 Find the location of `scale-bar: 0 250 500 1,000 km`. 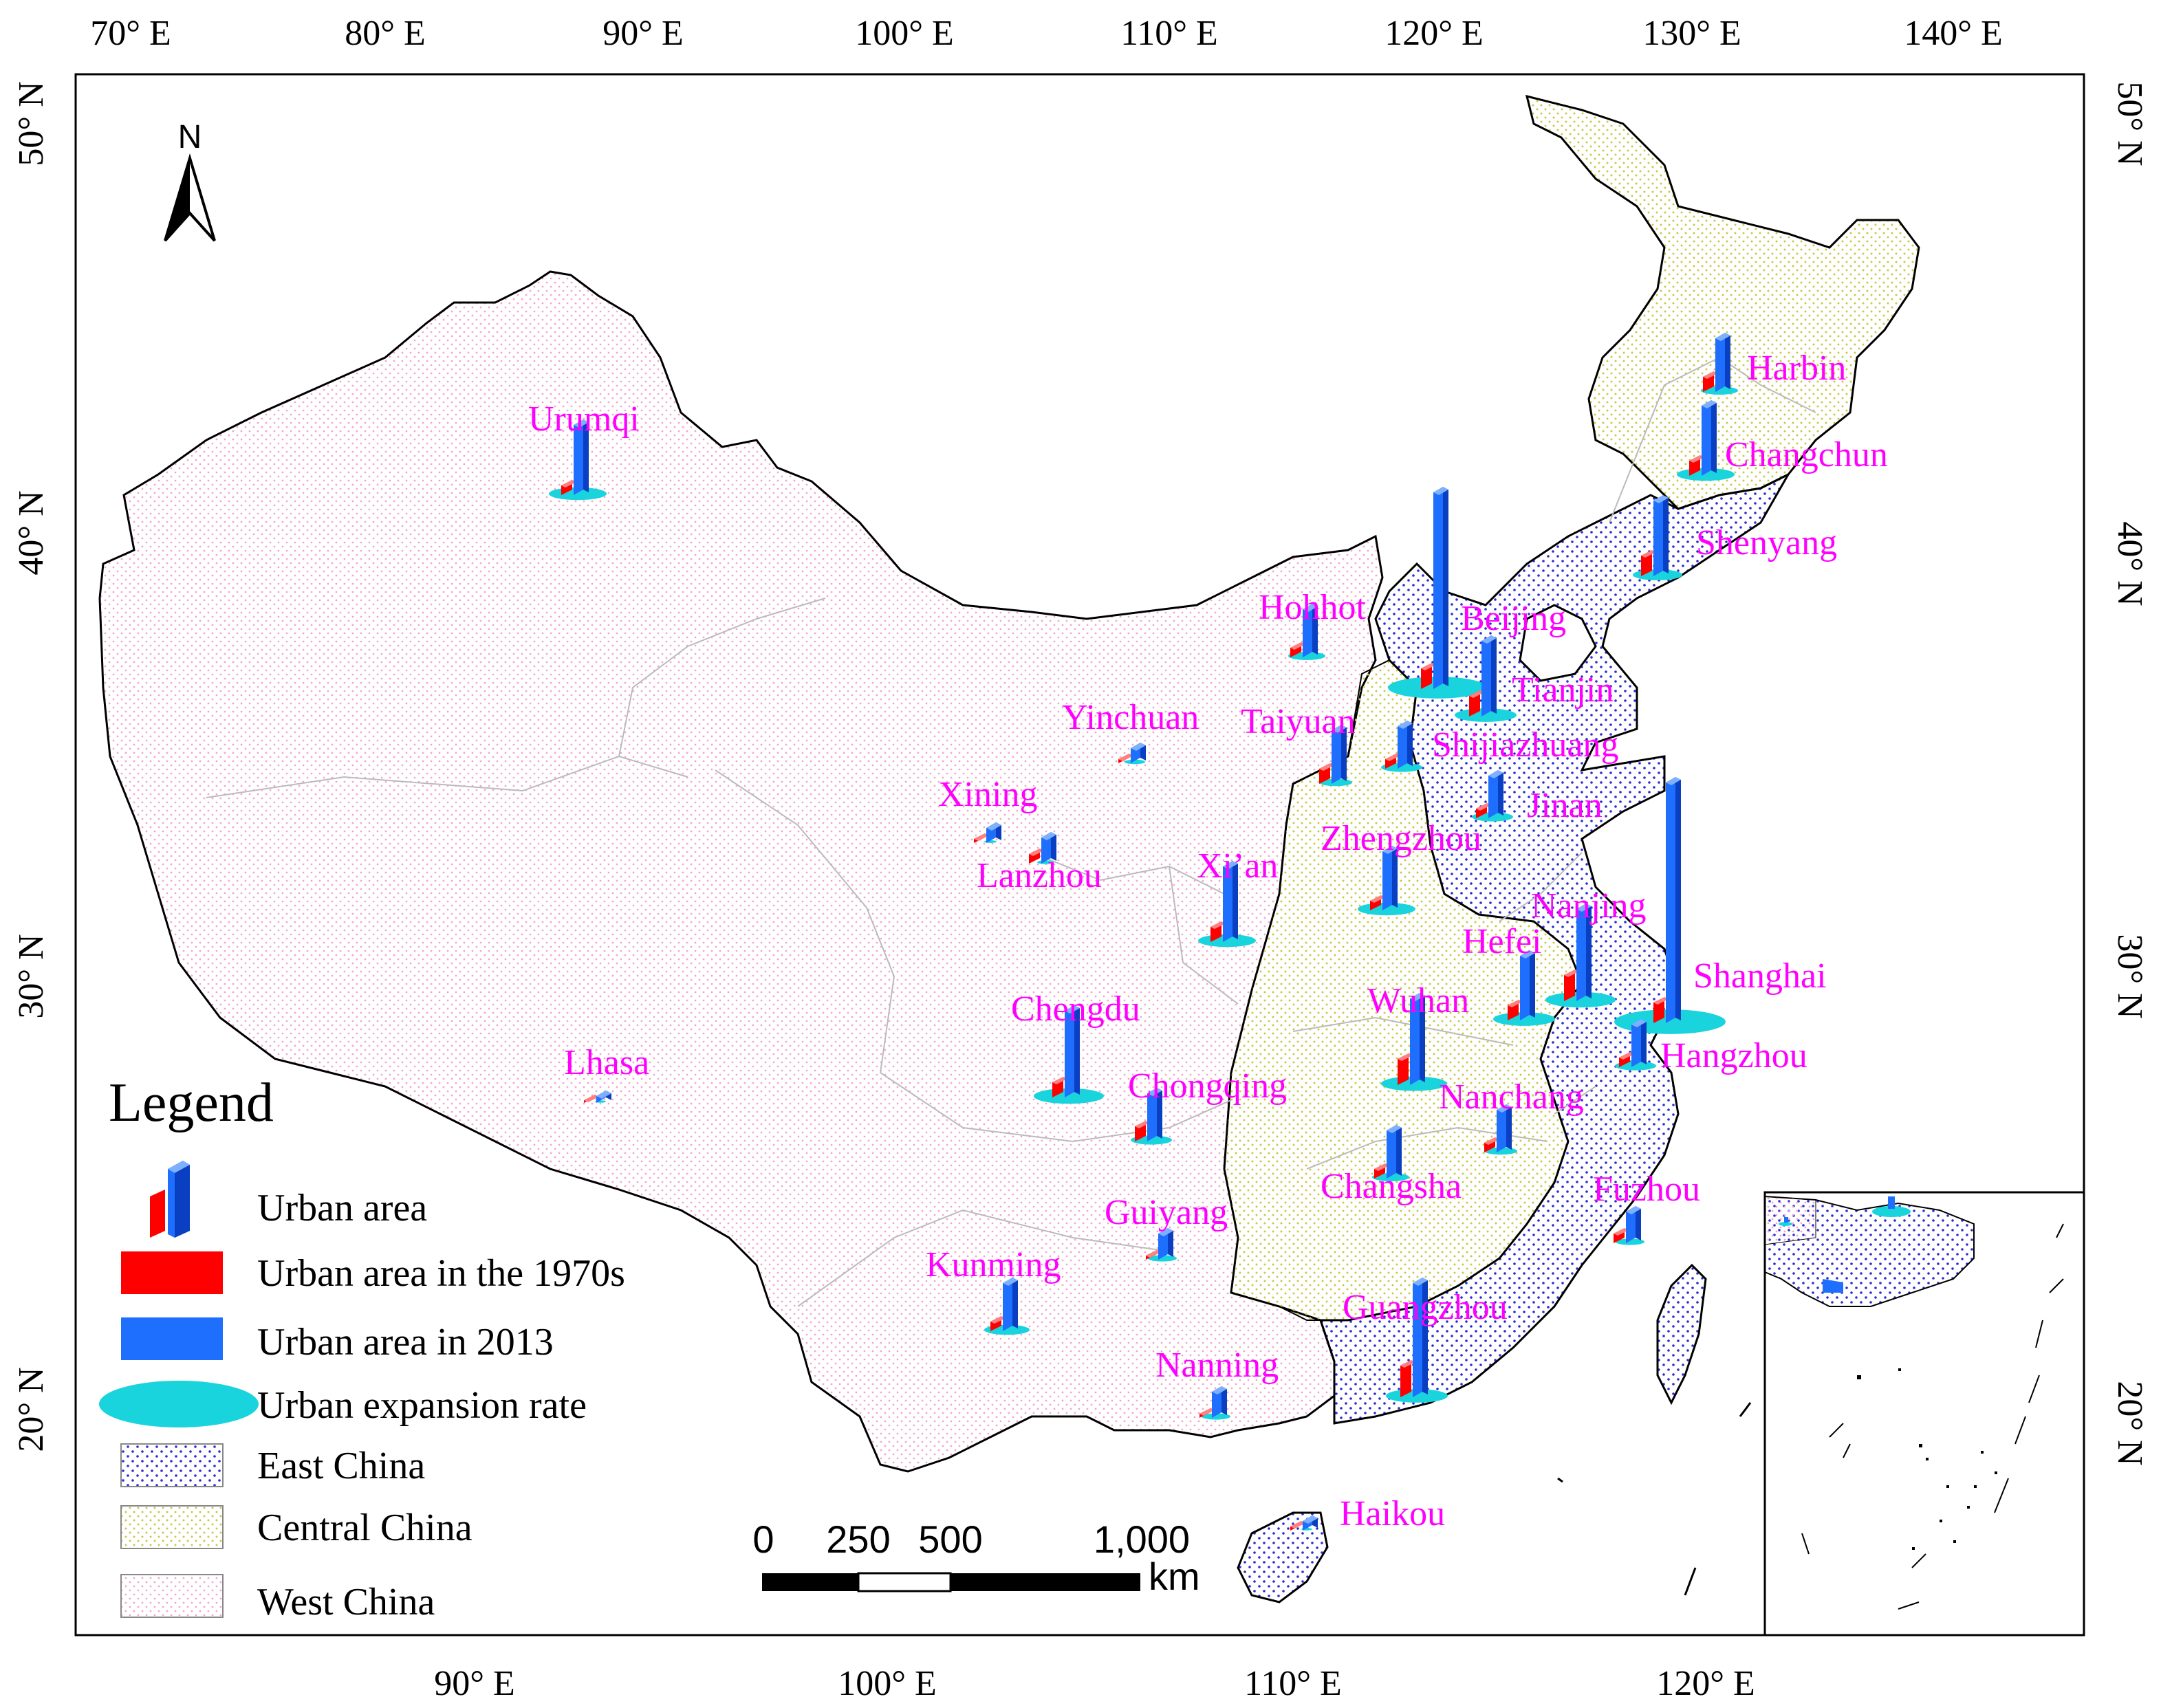

scale-bar: 0 250 500 1,000 km is located at coordinates (975, 1558).